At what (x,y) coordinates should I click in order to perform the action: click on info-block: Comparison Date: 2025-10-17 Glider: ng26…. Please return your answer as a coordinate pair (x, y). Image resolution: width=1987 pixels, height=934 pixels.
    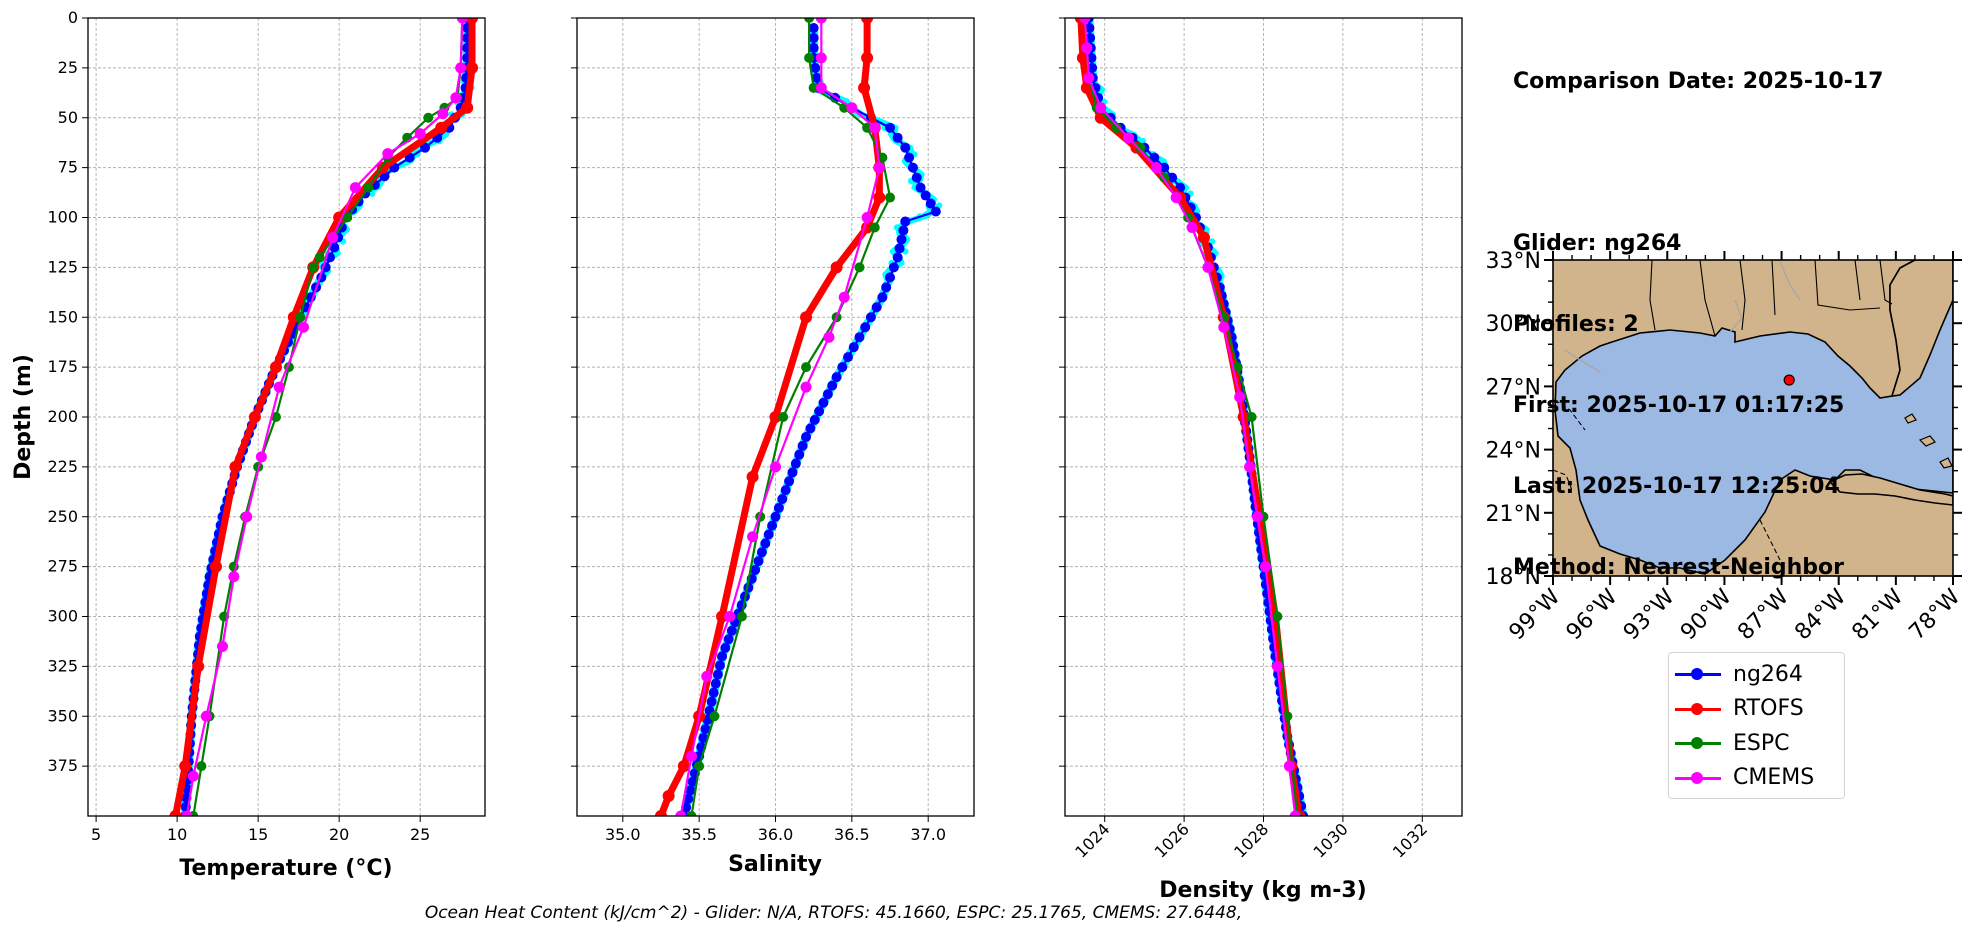
    Looking at the image, I should click on (1698, 311).